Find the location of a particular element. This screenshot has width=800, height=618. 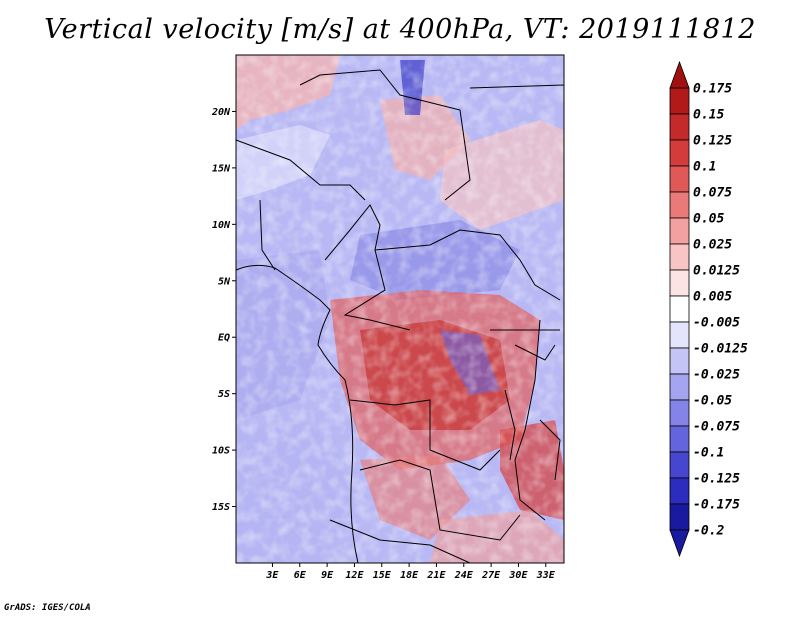

y-tick-label: EQ is located at coordinates (224, 338).